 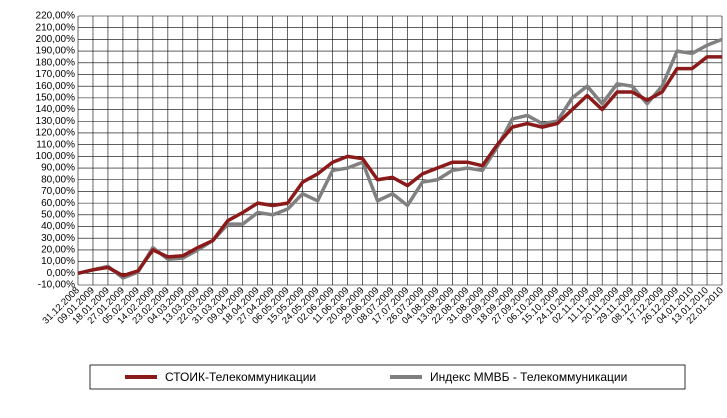 I want to click on y-tick-label: 190,00%, so click(x=56, y=51).